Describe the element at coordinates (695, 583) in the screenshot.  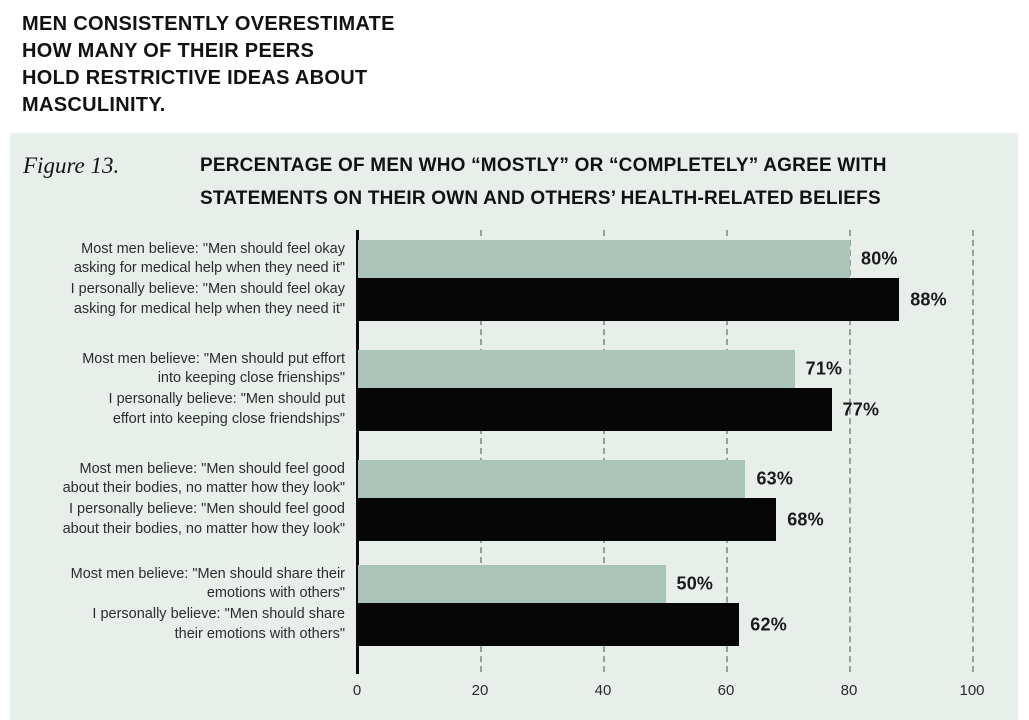
I see `bar-value-label: 50%` at that location.